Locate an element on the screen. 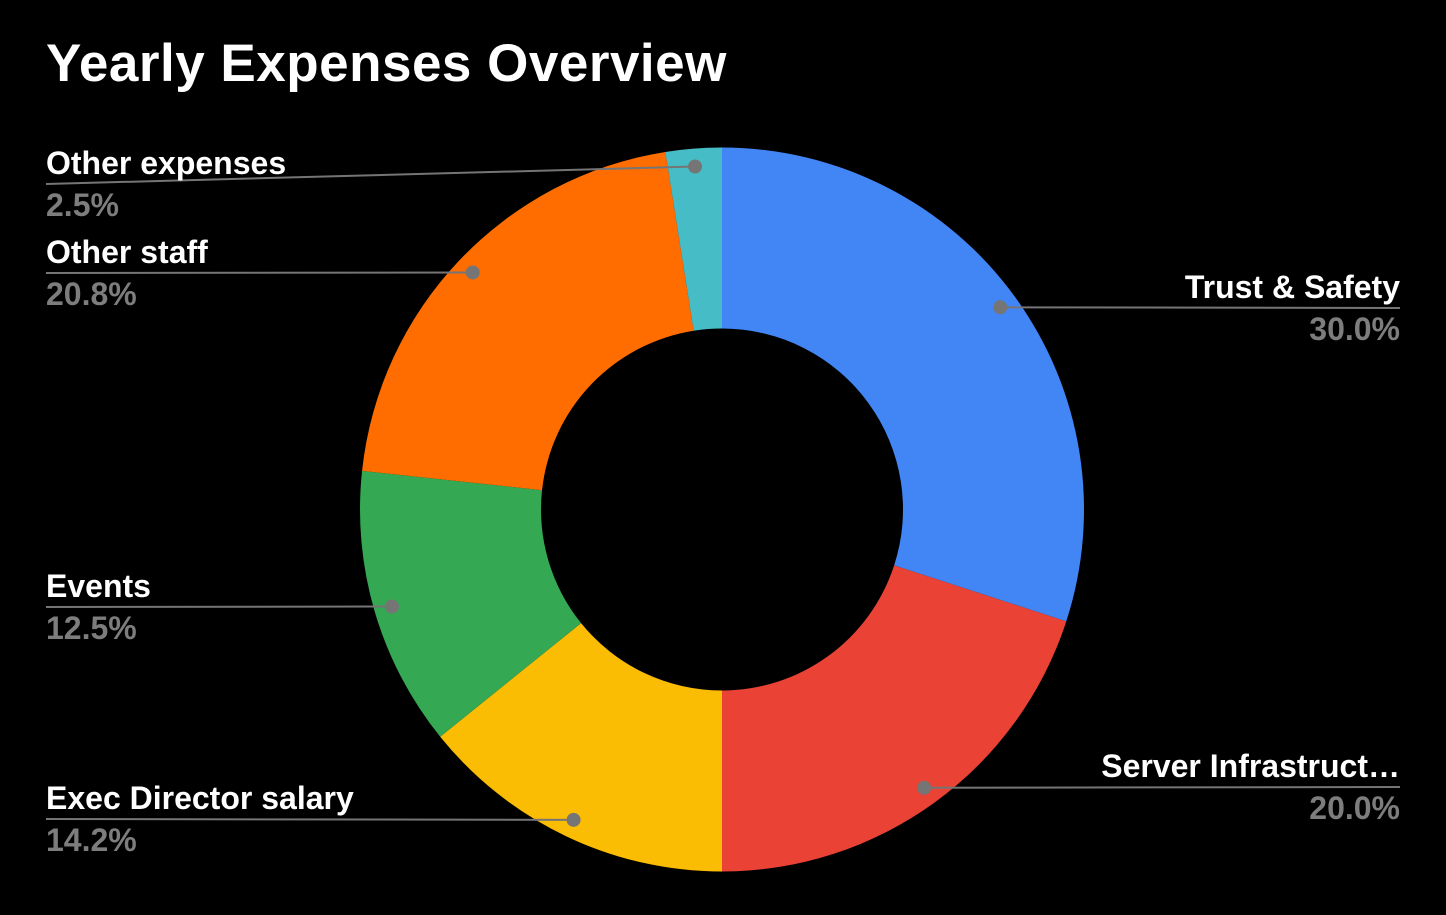 This screenshot has width=1446, height=915. slice-label-percent: 20.0% is located at coordinates (1354, 808).